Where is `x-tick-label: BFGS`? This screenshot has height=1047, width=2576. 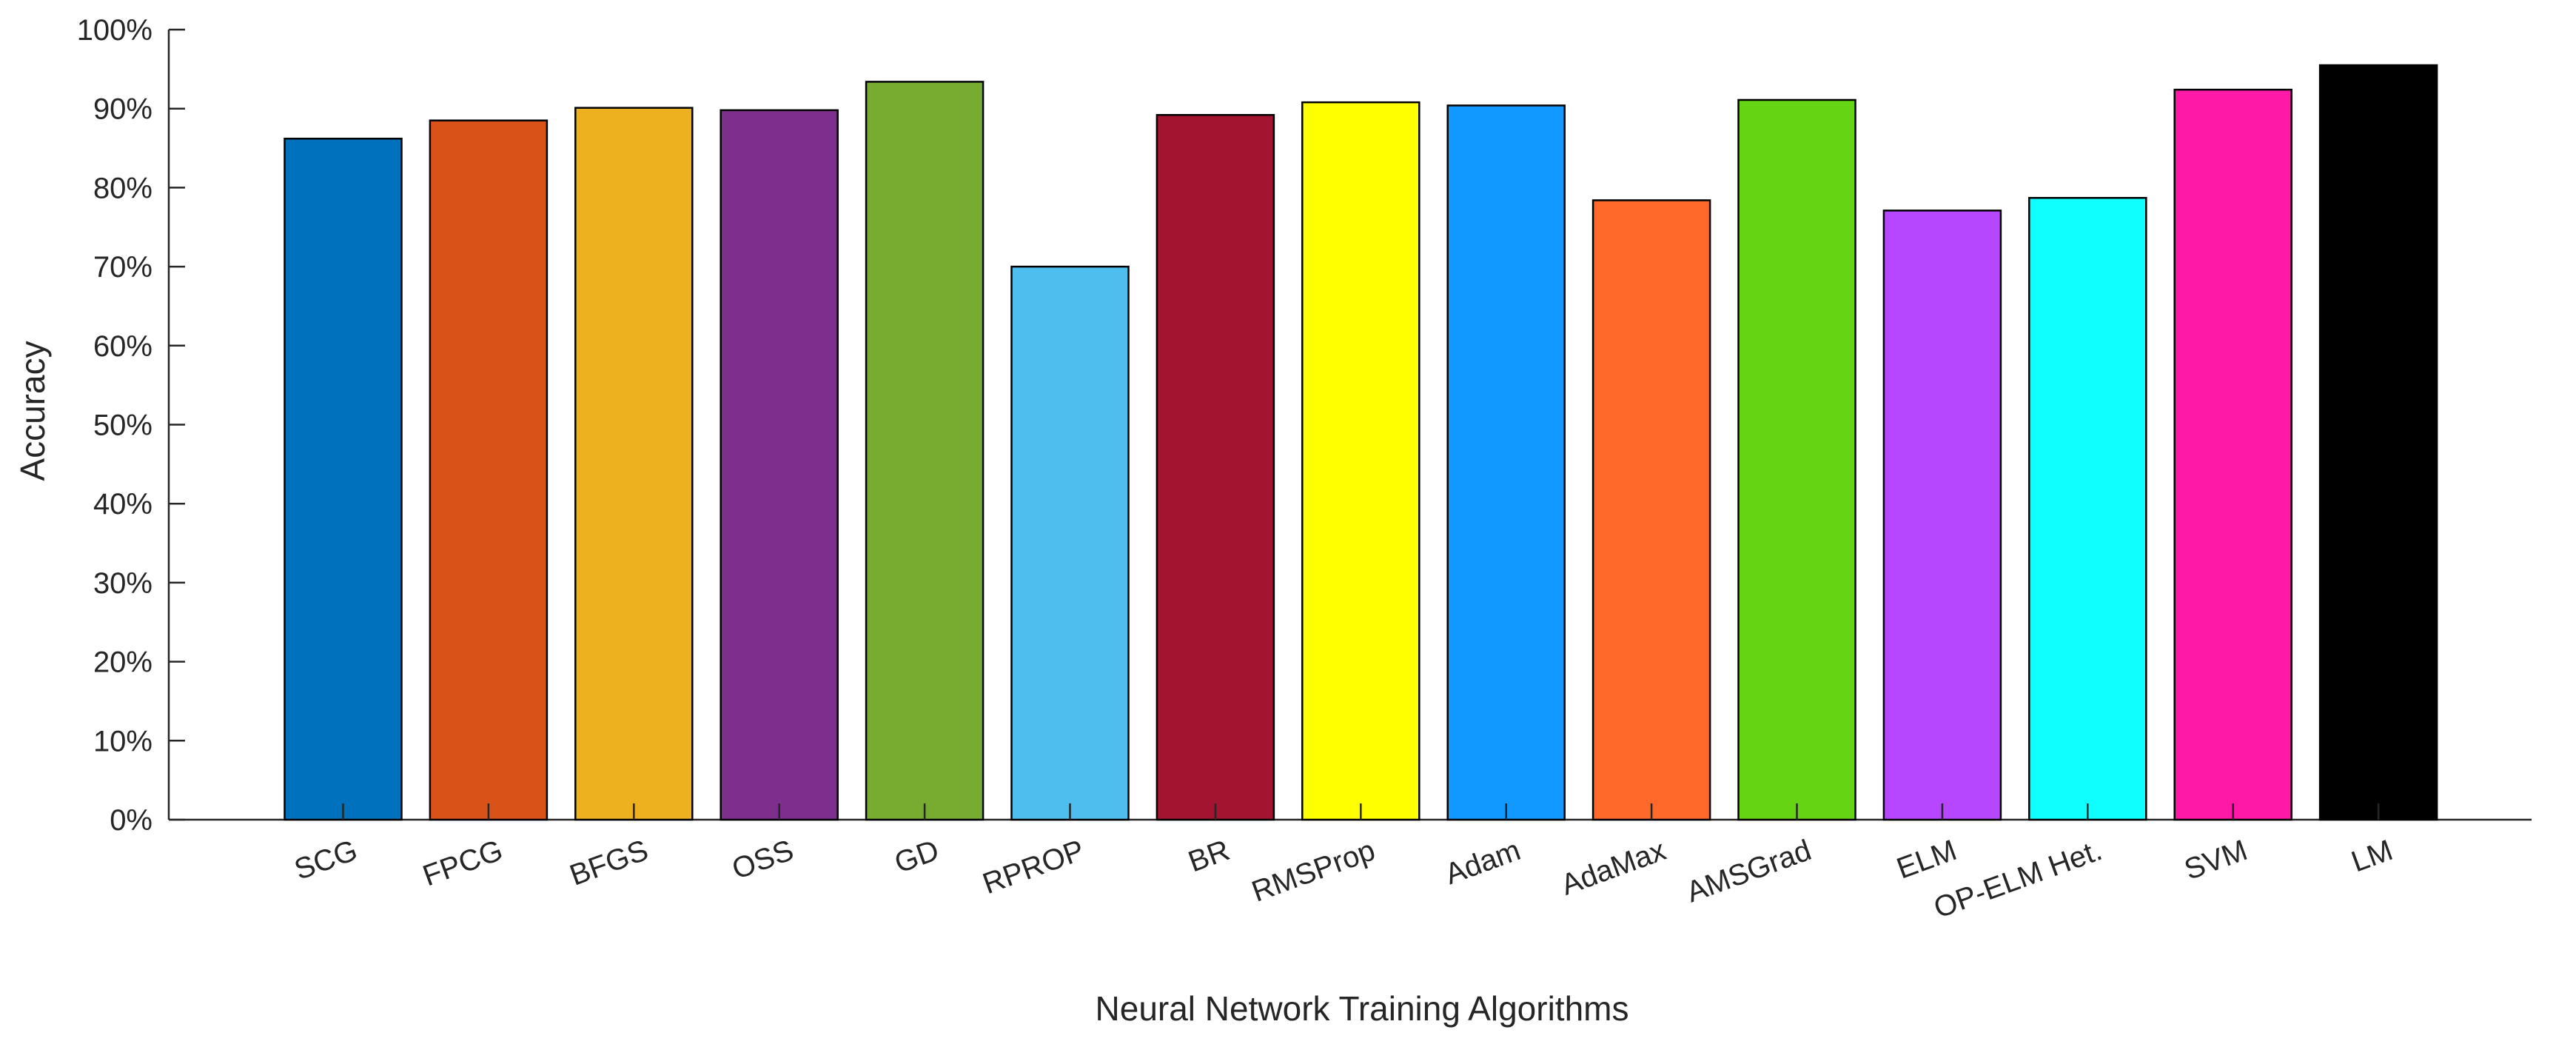
x-tick-label: BFGS is located at coordinates (609, 863).